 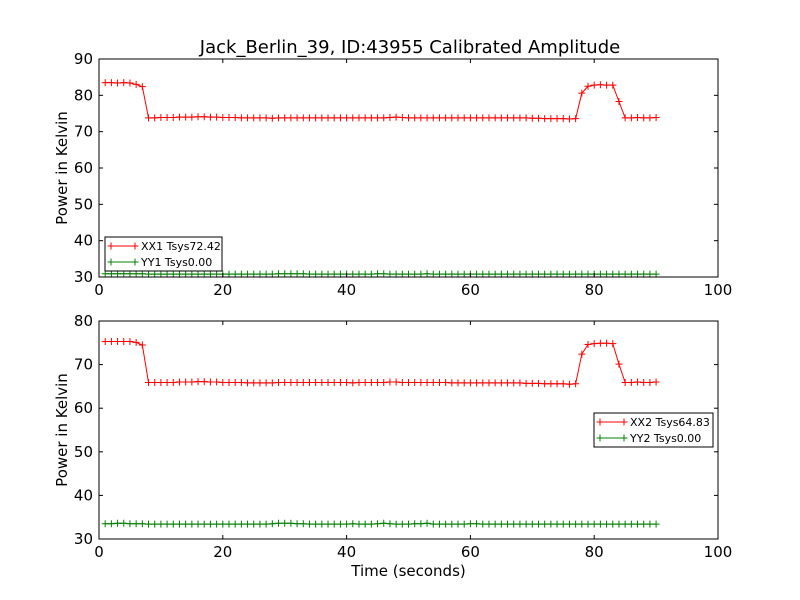 What do you see at coordinates (83, 452) in the screenshot?
I see `y-tick-label: 50` at bounding box center [83, 452].